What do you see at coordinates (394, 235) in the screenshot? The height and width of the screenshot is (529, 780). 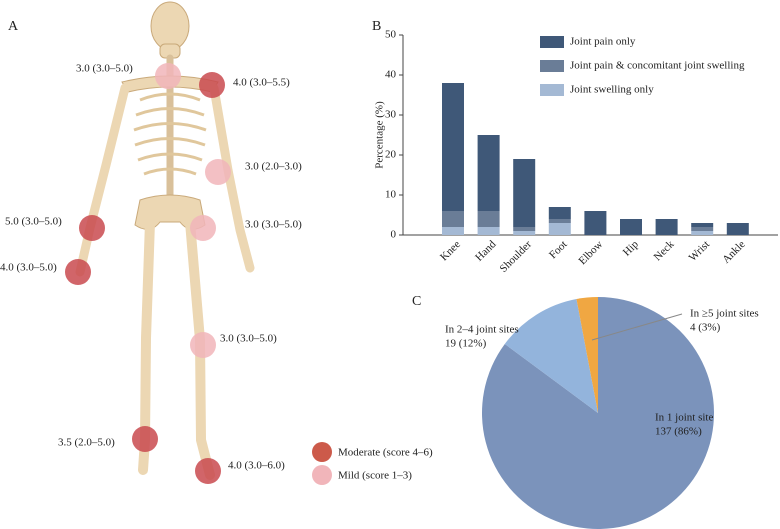 I see `y-tick-label: 0` at bounding box center [394, 235].